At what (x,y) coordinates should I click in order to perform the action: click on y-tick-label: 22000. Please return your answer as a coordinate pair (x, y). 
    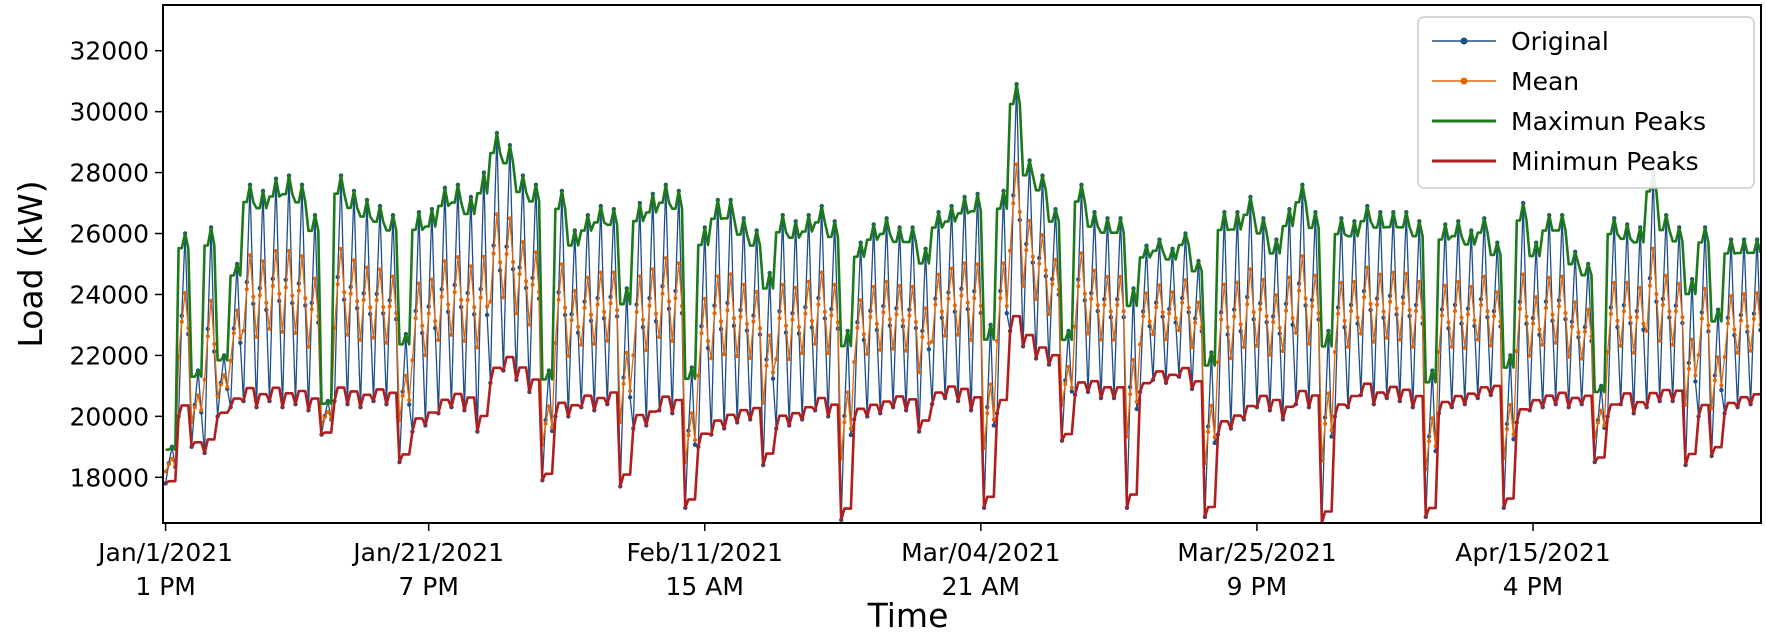
    Looking at the image, I should click on (109, 355).